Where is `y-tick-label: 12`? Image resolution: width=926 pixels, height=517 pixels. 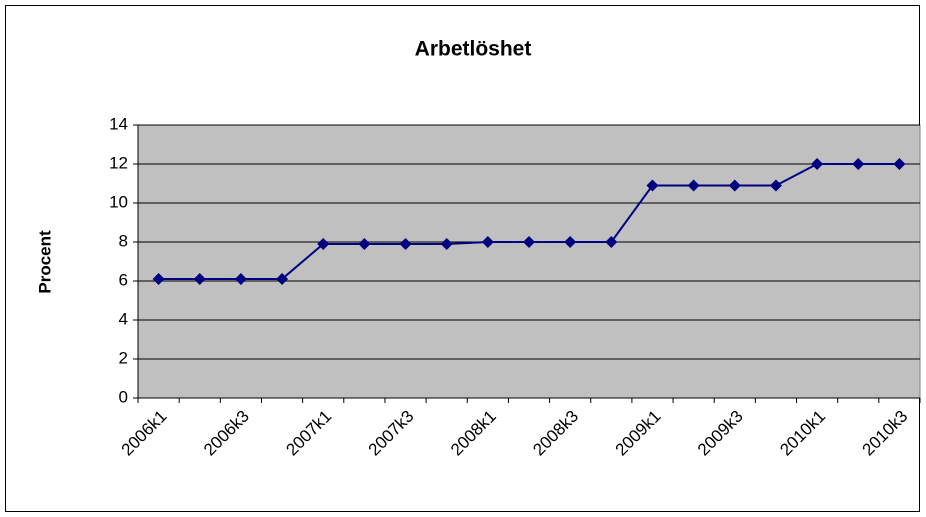 y-tick-label: 12 is located at coordinates (118, 162).